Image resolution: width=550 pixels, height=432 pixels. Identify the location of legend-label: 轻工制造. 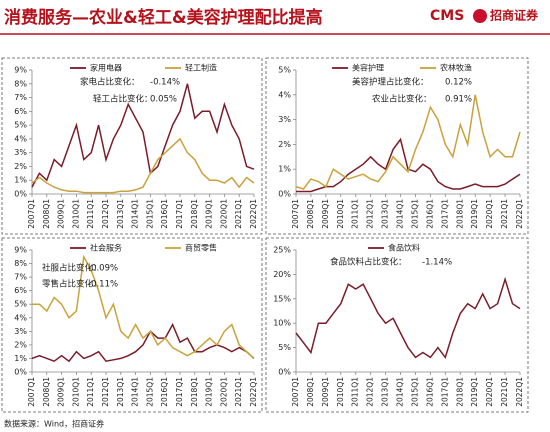
(201, 68).